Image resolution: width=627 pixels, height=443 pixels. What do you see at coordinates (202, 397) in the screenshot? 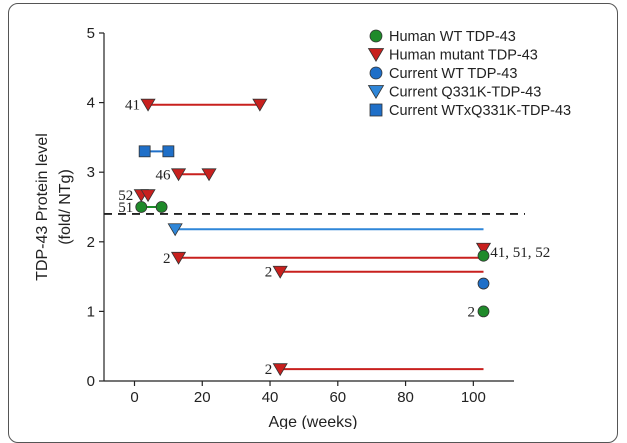
I see `x-tick-label: 20` at bounding box center [202, 397].